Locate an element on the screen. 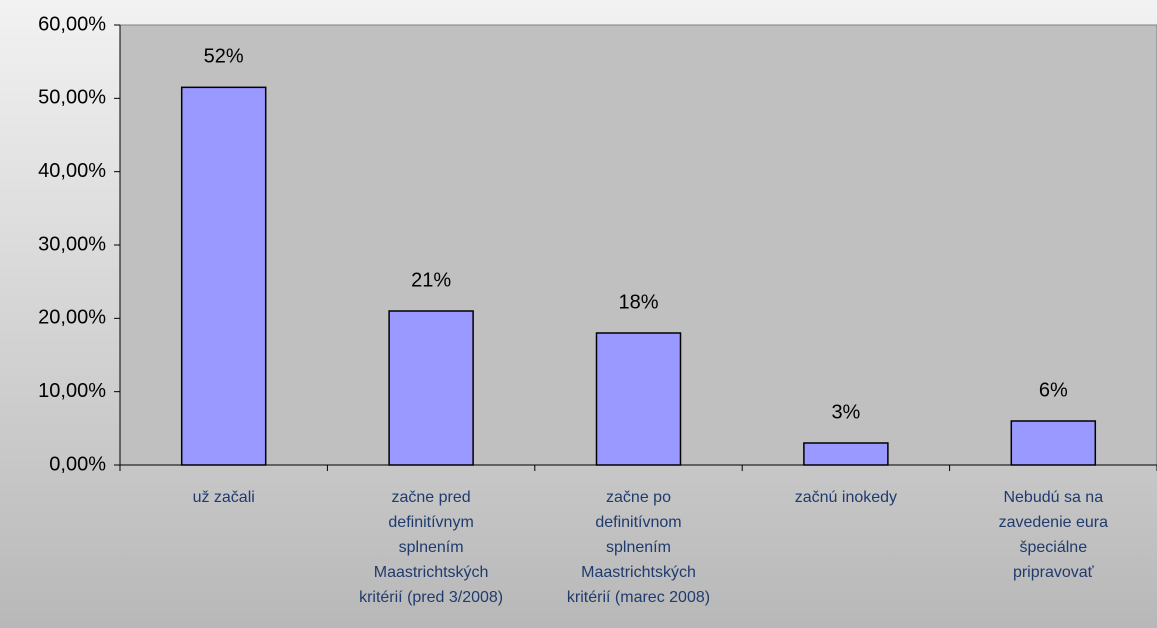  y-tick-label: 50,00% is located at coordinates (72, 98).